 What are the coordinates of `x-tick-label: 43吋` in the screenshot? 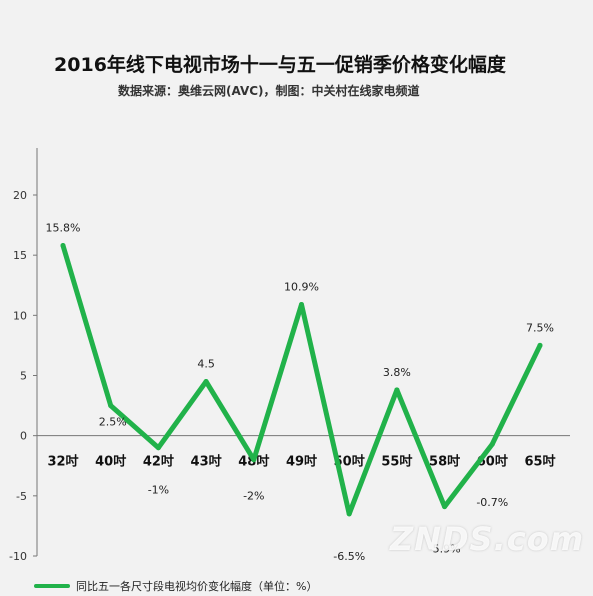 It's located at (206, 462).